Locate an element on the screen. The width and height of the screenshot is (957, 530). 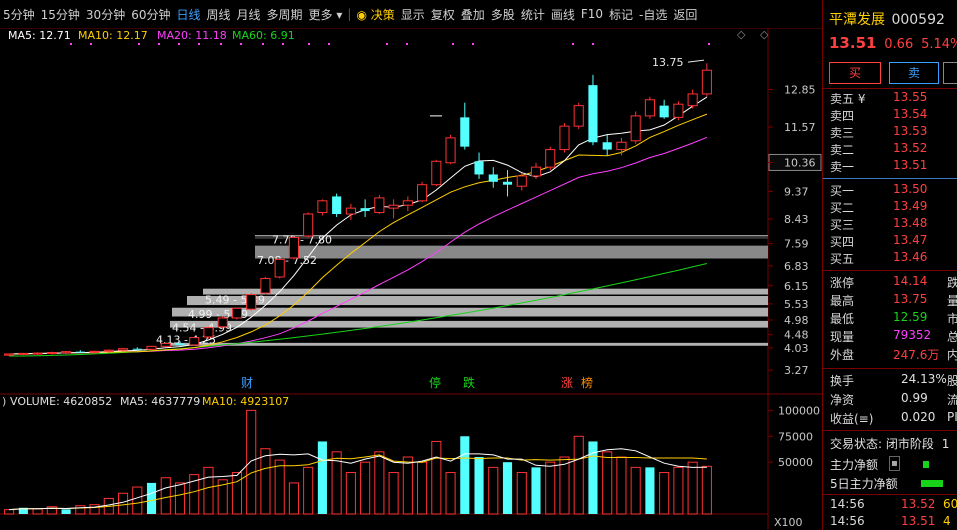
toolbar-action-9: -自选 is located at coordinates (653, 14).